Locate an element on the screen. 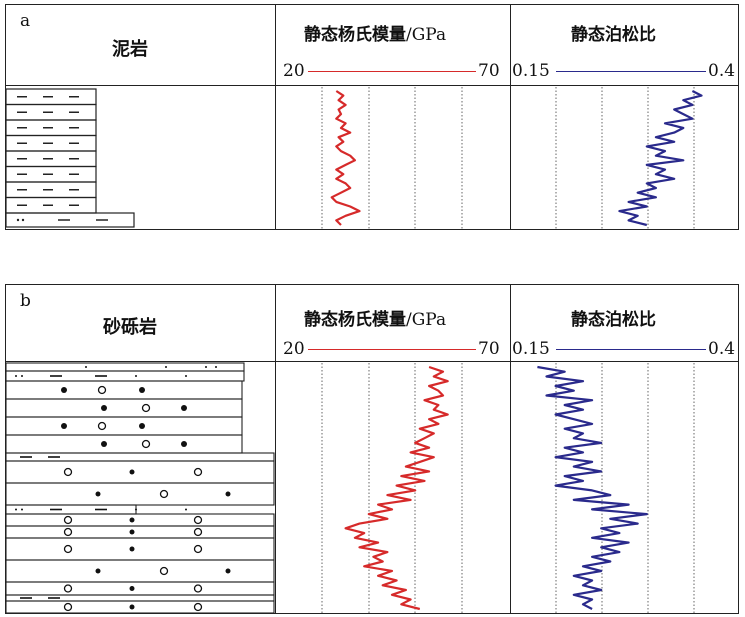 This screenshot has height=617, width=745. lithology-title: 泥岩 is located at coordinates (130, 49).